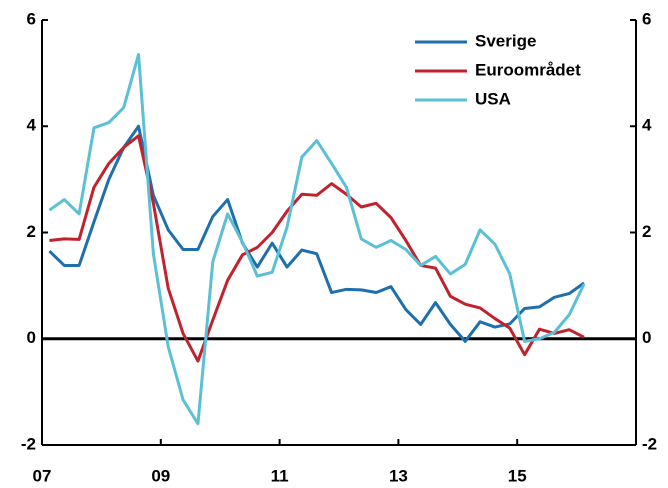  Describe the element at coordinates (28, 443) in the screenshot. I see `y-tick-label: -2` at that location.